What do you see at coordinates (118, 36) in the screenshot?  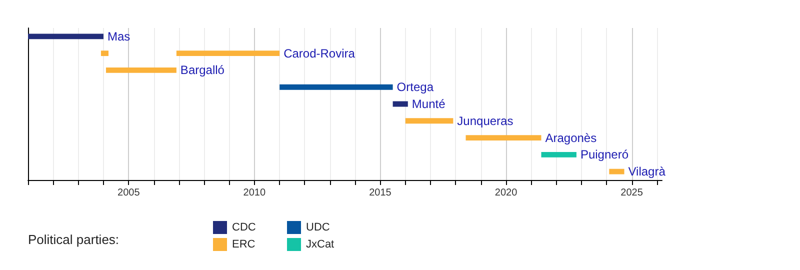 I see `y-tick-label: Mas` at bounding box center [118, 36].